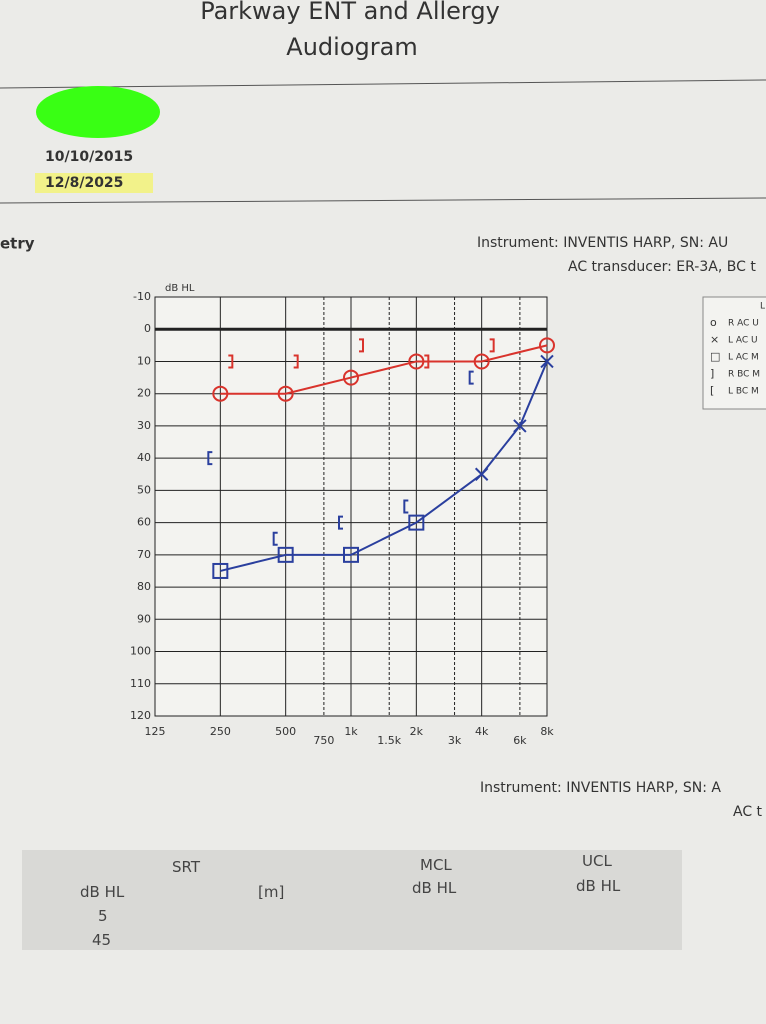  I want to click on y-tick-label: 110, so click(140, 683).